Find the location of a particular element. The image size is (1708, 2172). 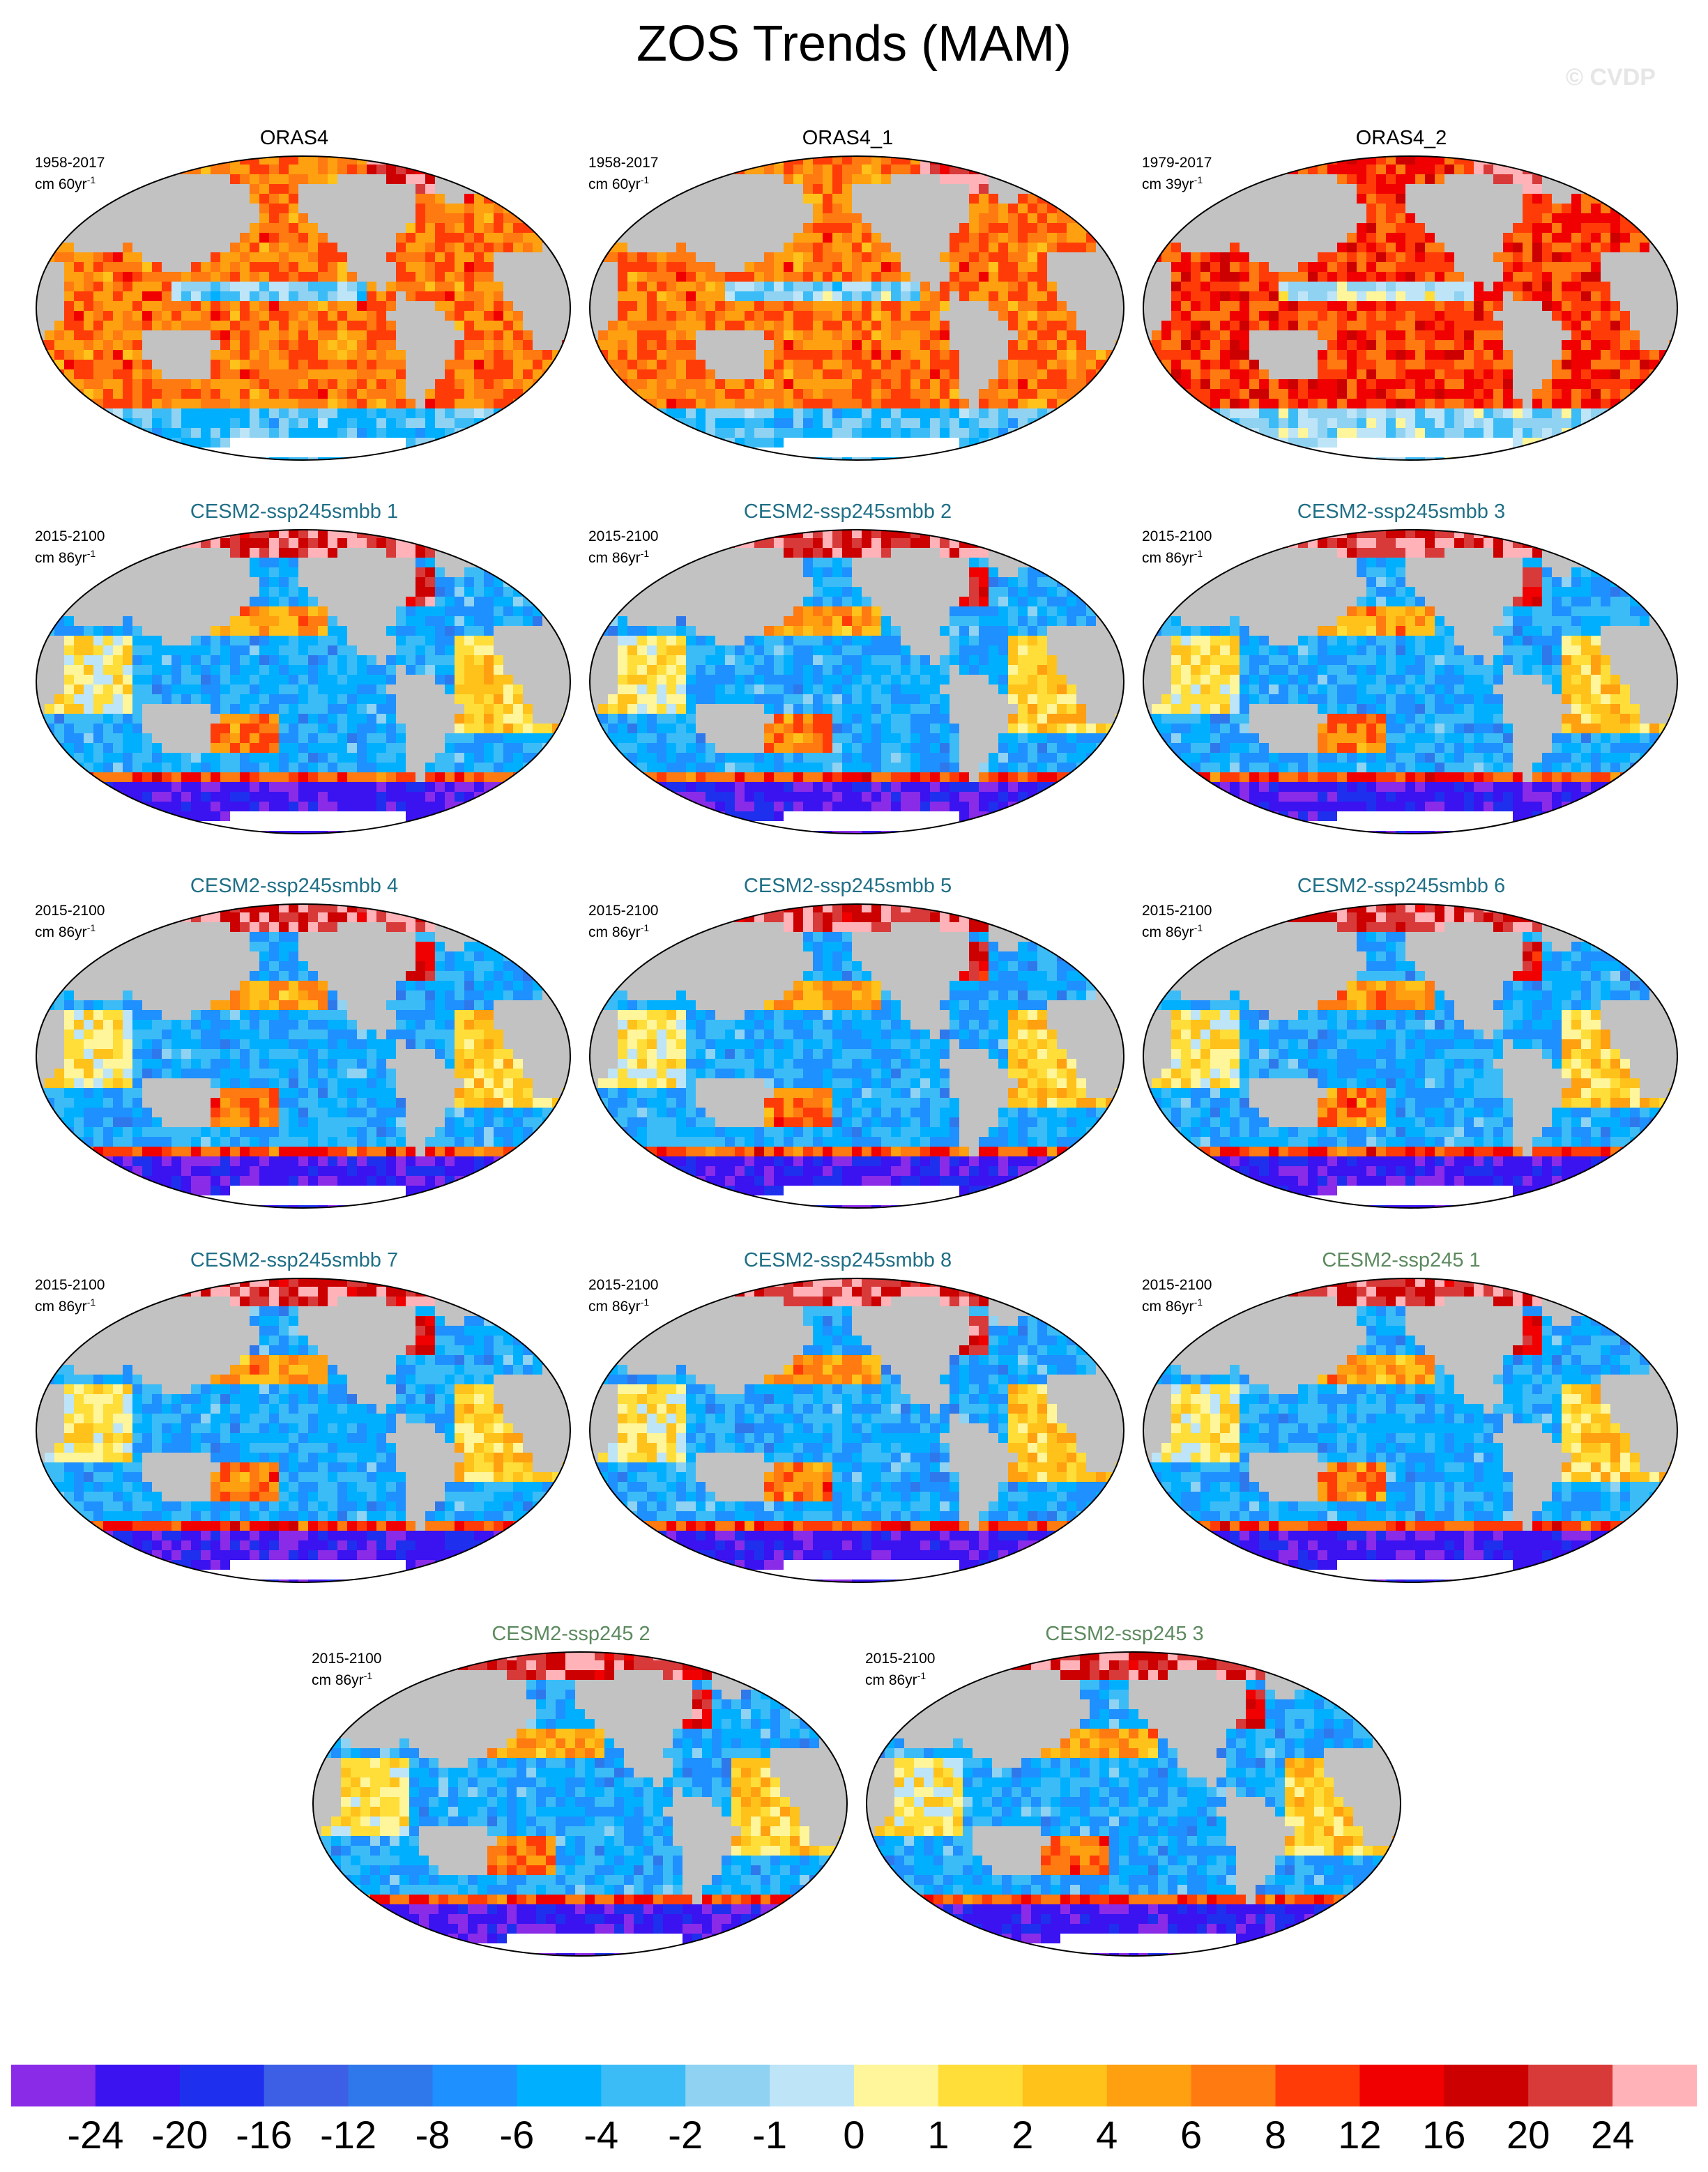

colorbar-tick-label: 1 is located at coordinates (938, 2134).